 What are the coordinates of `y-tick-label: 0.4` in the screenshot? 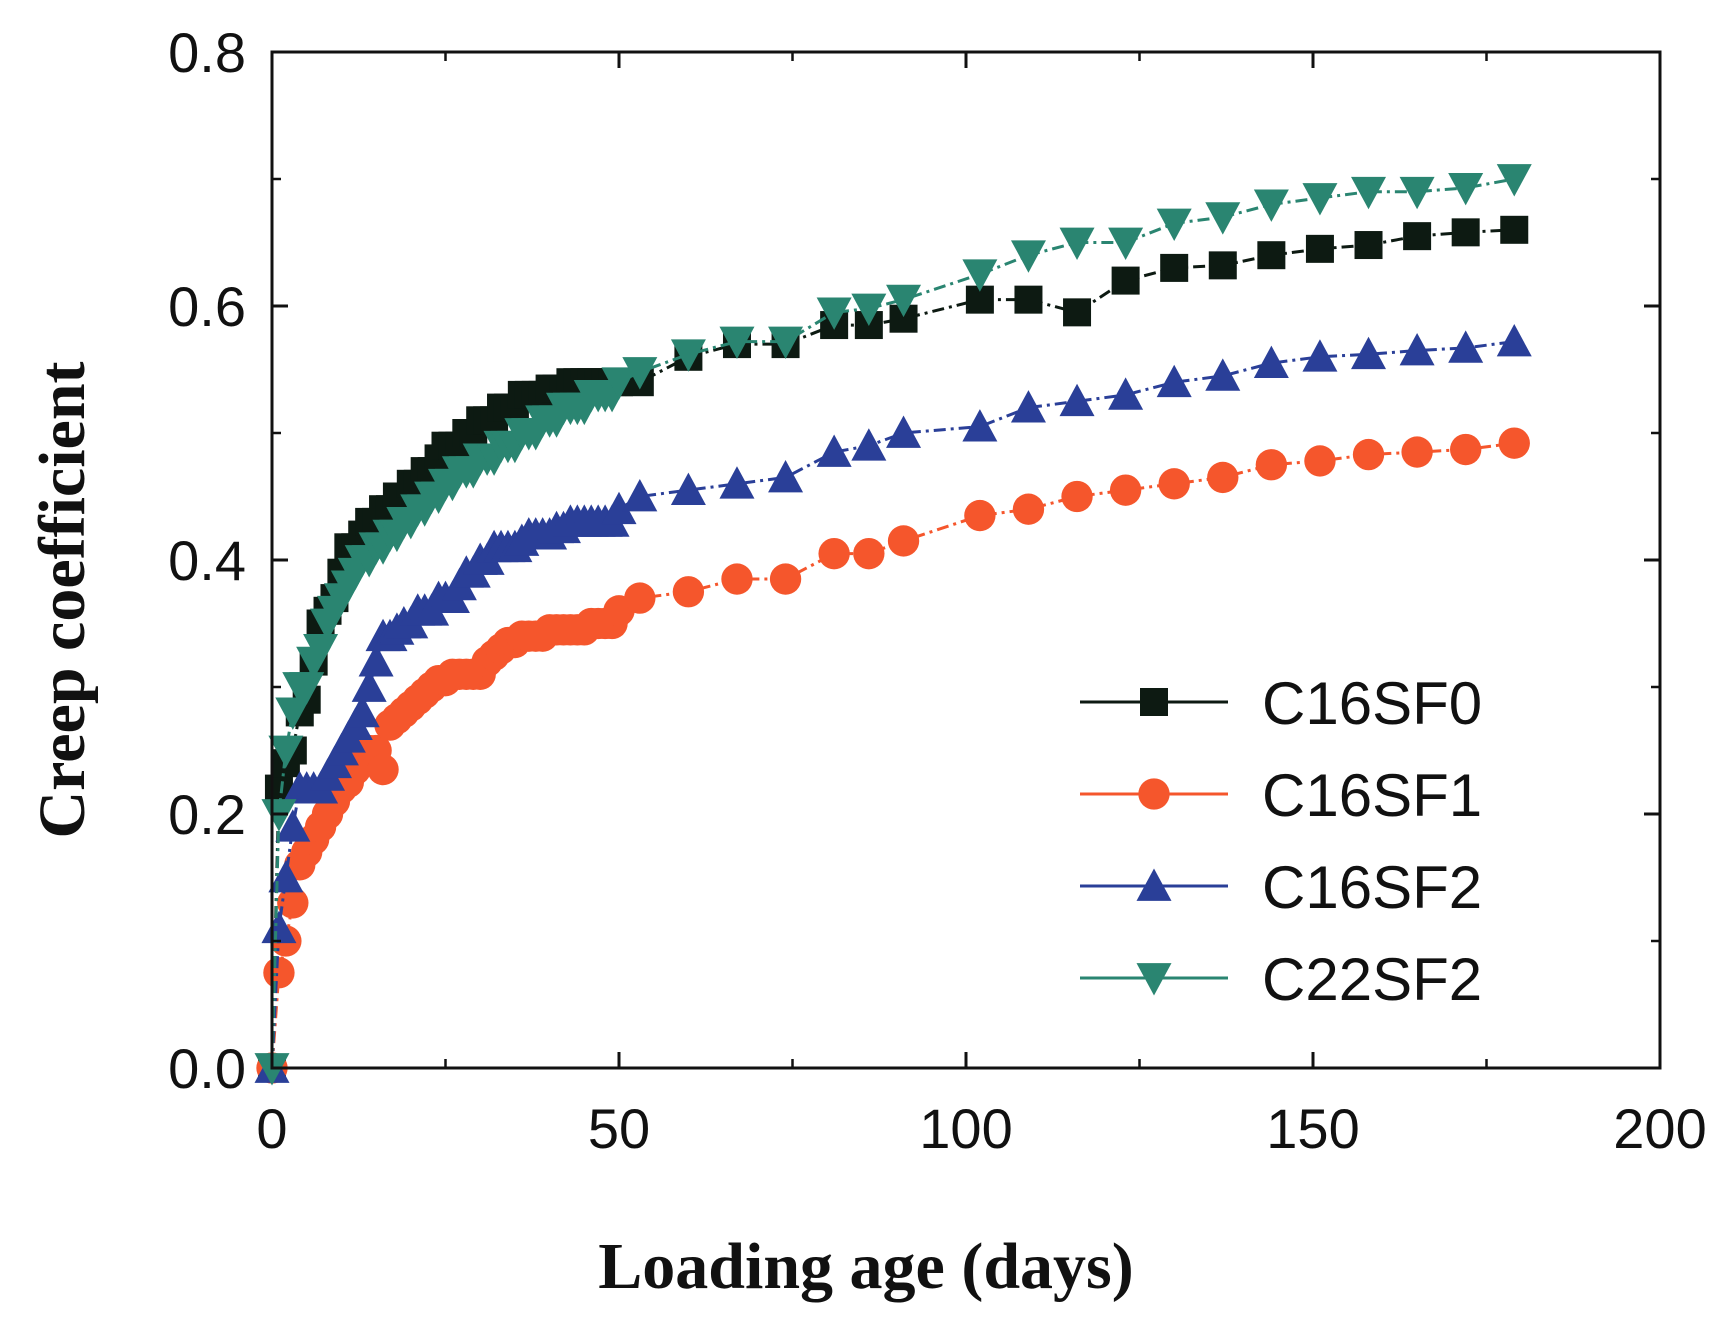 It's located at (207, 560).